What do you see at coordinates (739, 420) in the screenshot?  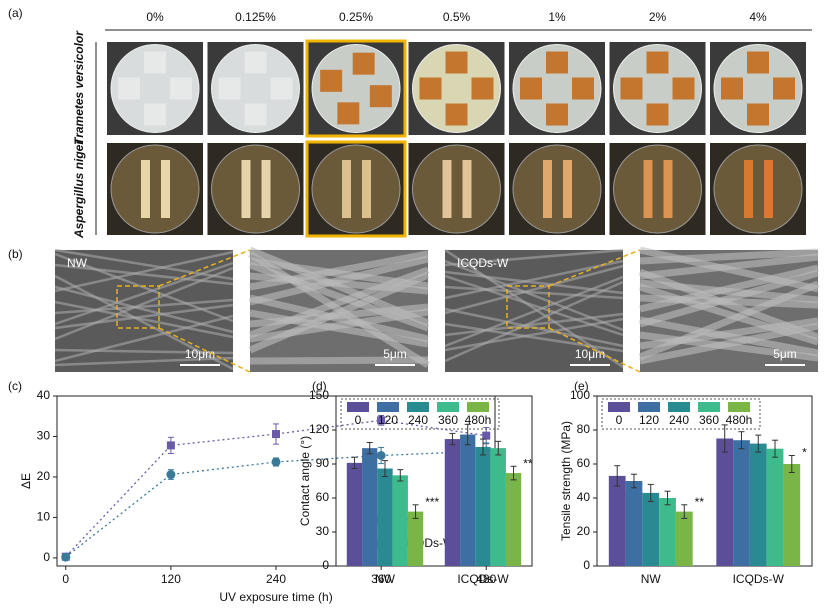 I see `legend-label: 480h` at bounding box center [739, 420].